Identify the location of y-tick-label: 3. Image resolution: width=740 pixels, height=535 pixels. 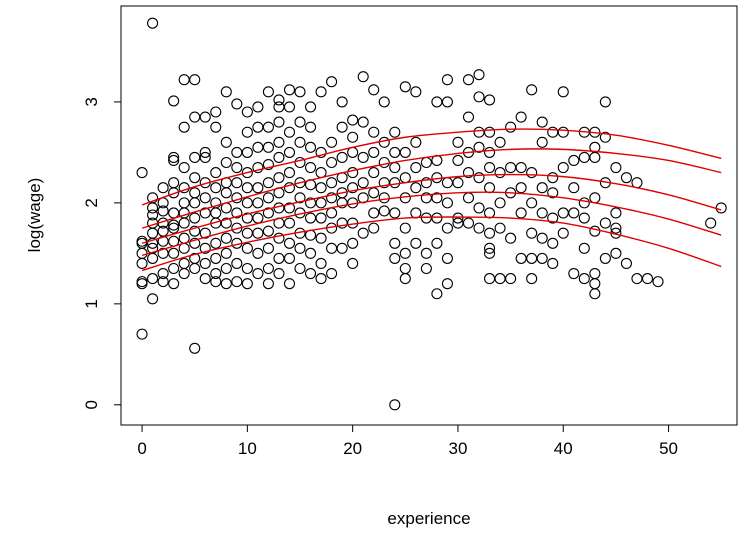
(91, 101).